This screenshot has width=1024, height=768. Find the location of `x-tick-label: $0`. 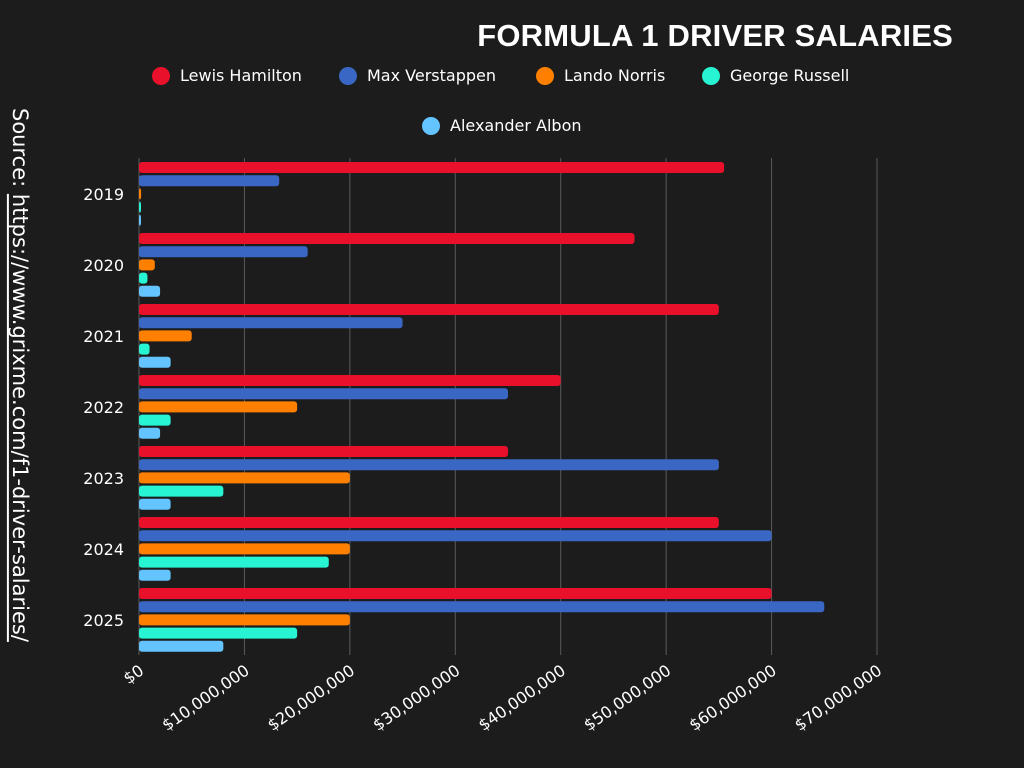

x-tick-label: $0 is located at coordinates (134, 674).